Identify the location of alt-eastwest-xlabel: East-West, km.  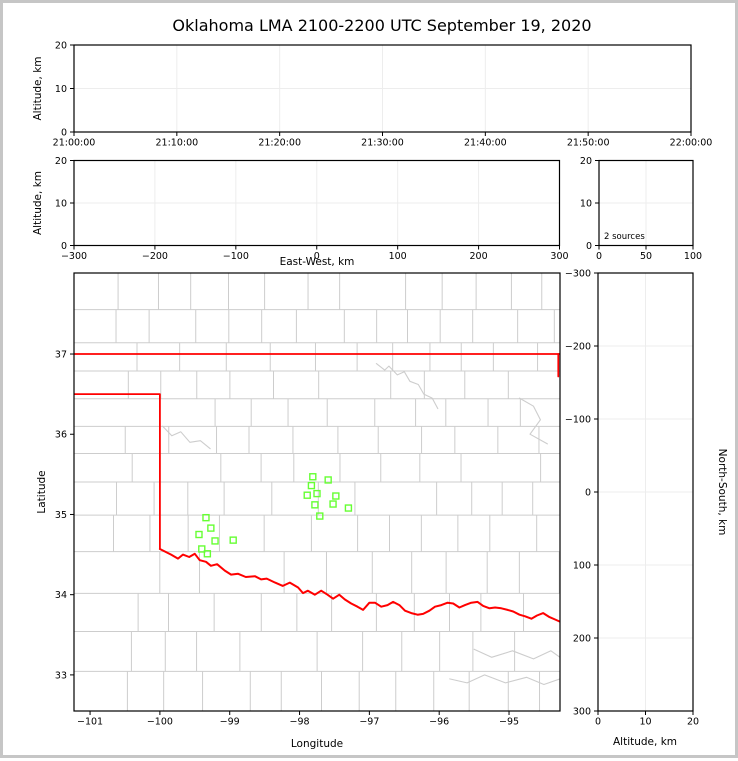
(317, 262).